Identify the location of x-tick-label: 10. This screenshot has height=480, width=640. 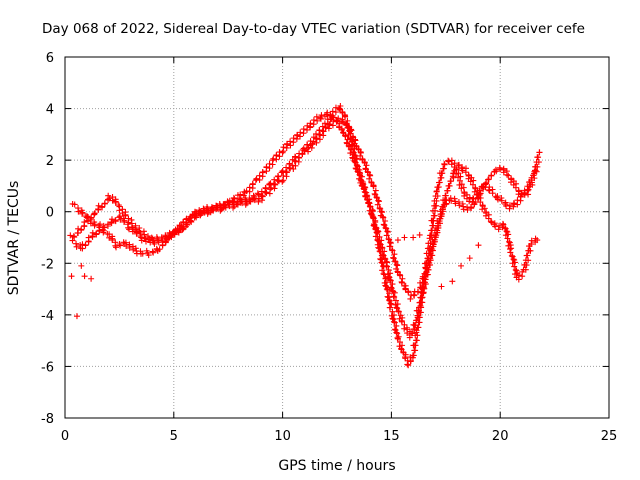
(282, 436).